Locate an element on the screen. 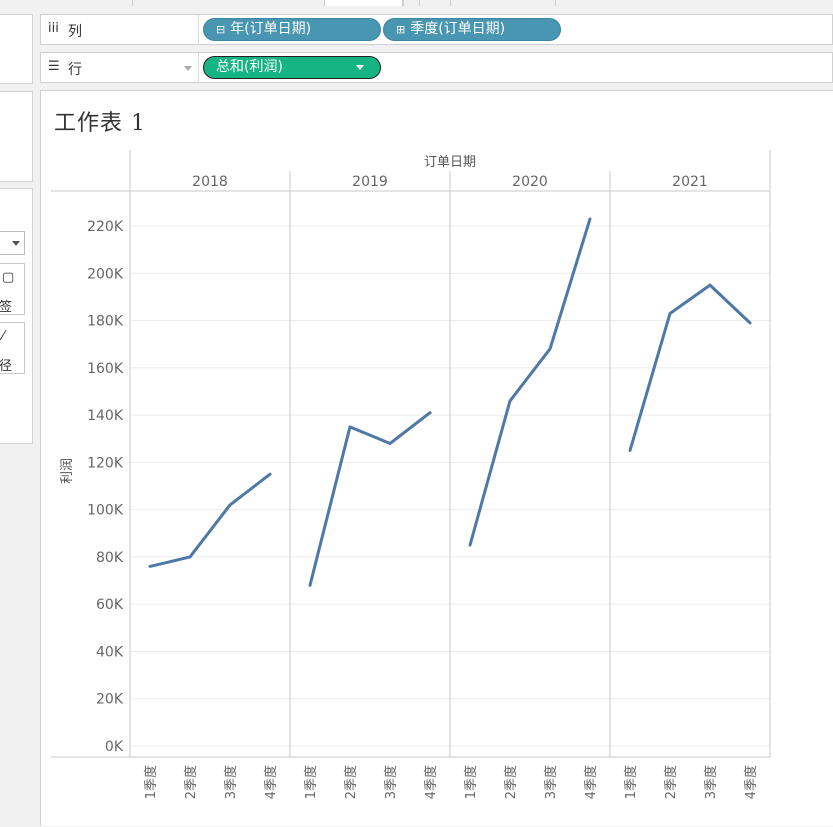 This screenshot has height=827, width=833. expand-icon: ⊞ is located at coordinates (401, 29).